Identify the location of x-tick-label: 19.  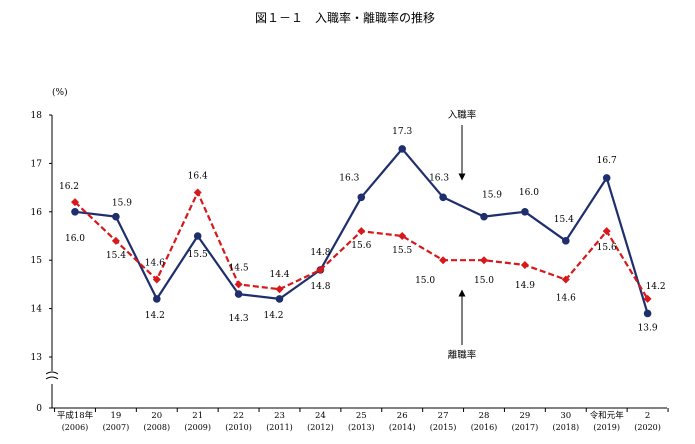
(115, 416).